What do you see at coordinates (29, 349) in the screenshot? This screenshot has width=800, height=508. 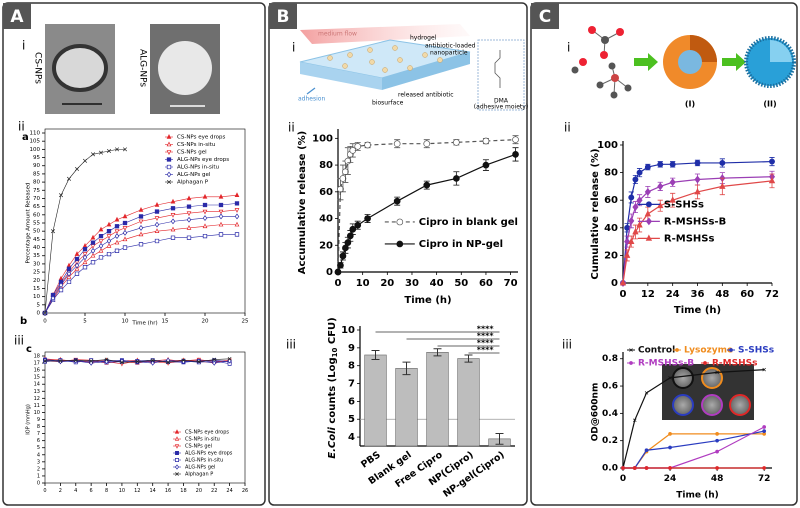 I see `subplot-label: c` at bounding box center [29, 349].